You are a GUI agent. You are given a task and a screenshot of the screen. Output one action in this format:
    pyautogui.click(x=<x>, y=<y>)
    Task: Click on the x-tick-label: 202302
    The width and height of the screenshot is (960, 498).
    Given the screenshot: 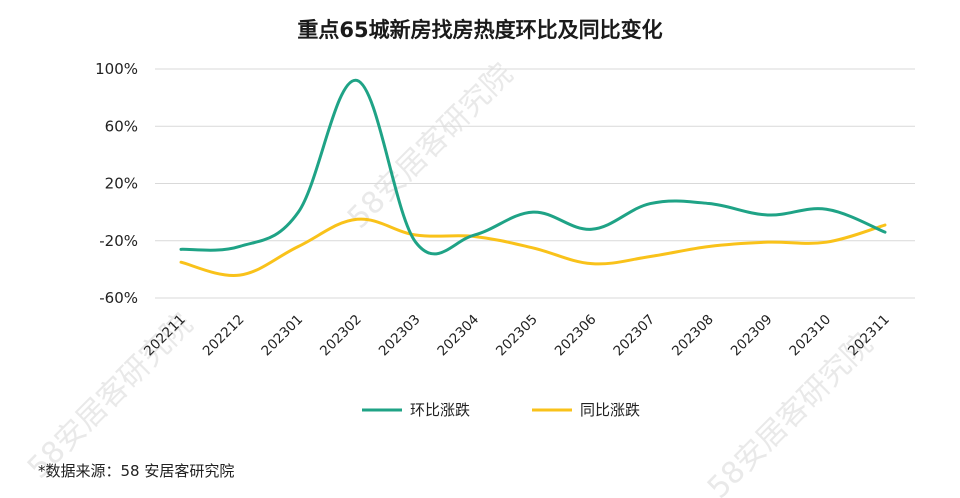 What is the action you would take?
    pyautogui.click(x=341, y=336)
    